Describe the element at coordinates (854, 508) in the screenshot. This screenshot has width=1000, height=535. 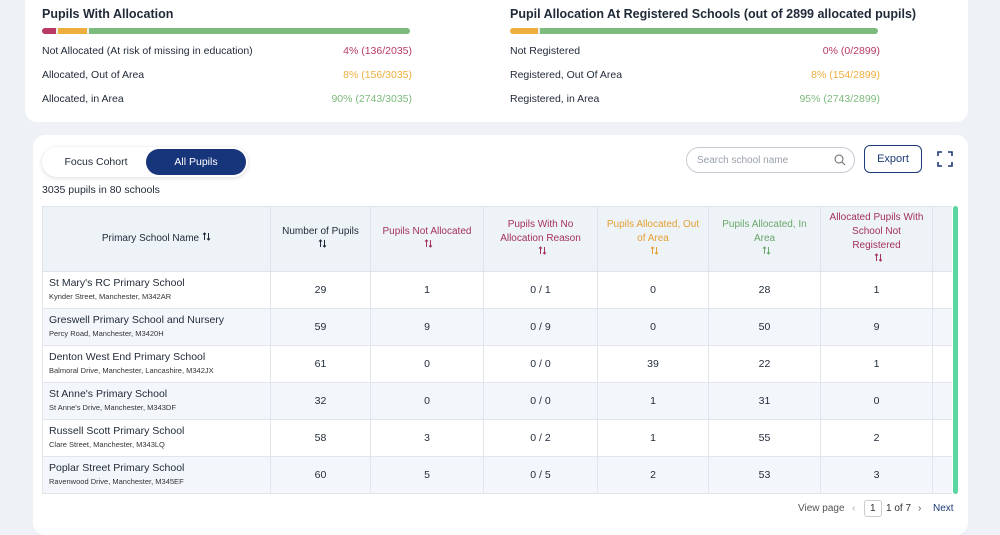
I see `prev-button: ‹` at that location.